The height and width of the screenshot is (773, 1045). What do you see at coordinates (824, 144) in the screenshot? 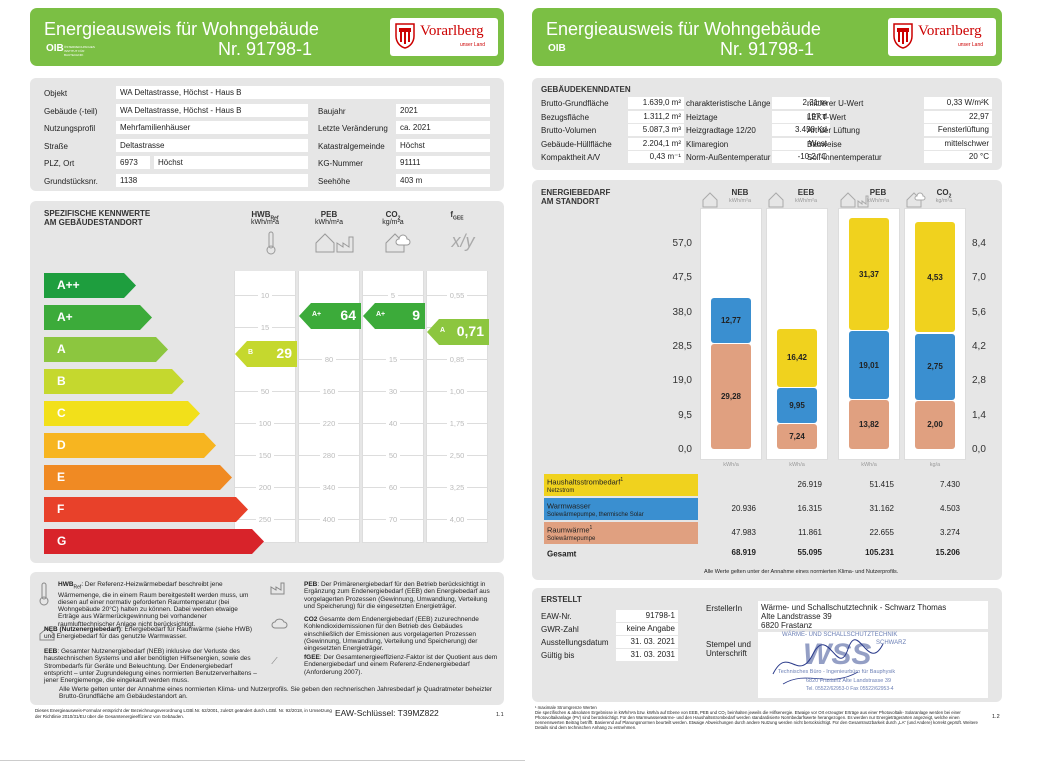
I see `building-data-label: Bauweise` at bounding box center [824, 144].